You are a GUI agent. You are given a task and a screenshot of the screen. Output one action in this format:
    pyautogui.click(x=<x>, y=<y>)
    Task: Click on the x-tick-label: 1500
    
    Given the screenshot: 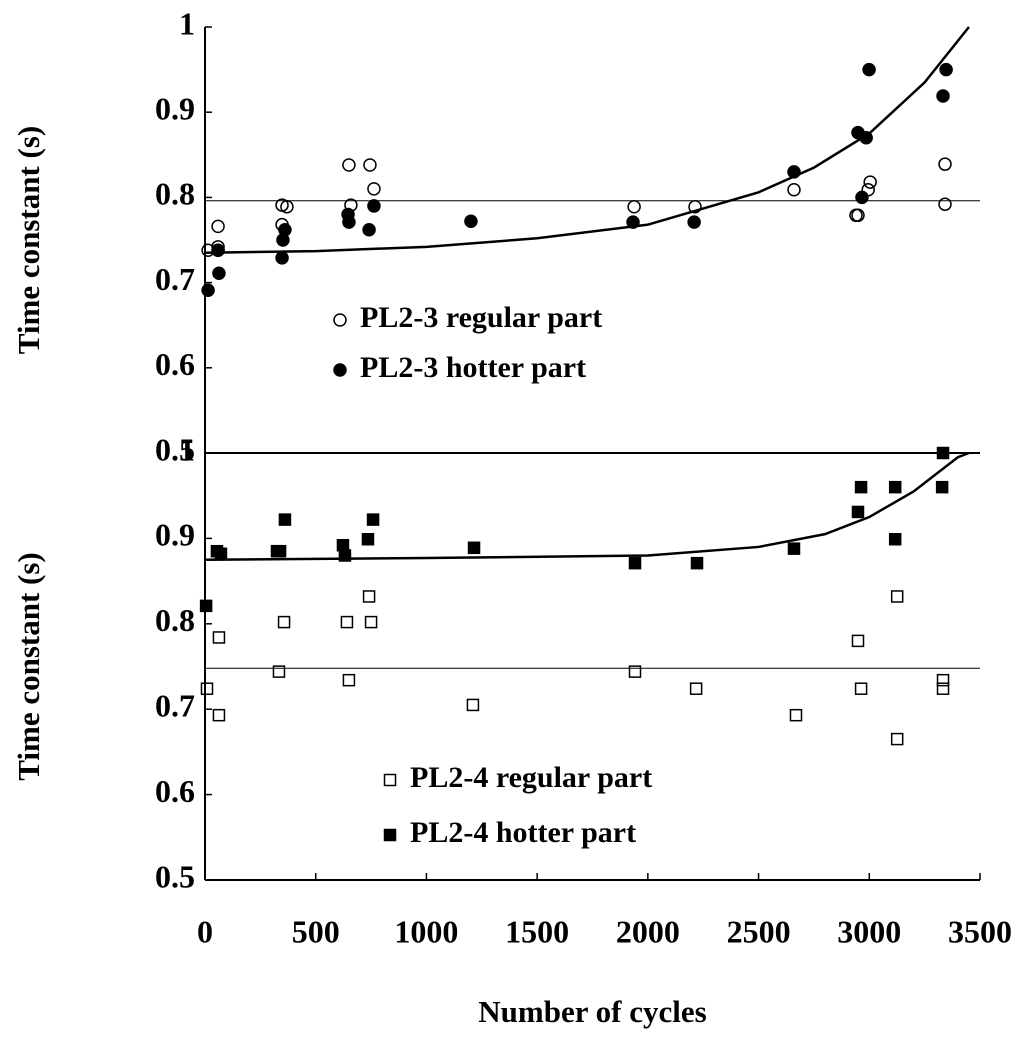 What is the action you would take?
    pyautogui.click(x=537, y=931)
    